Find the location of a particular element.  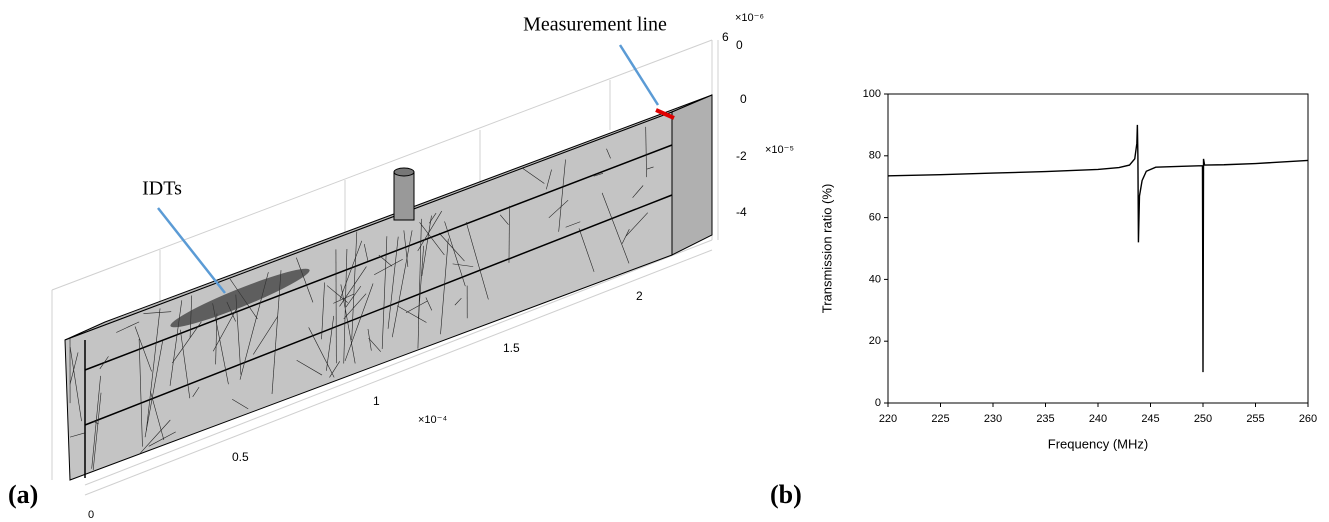

tick-label: 2 is located at coordinates (639, 296).